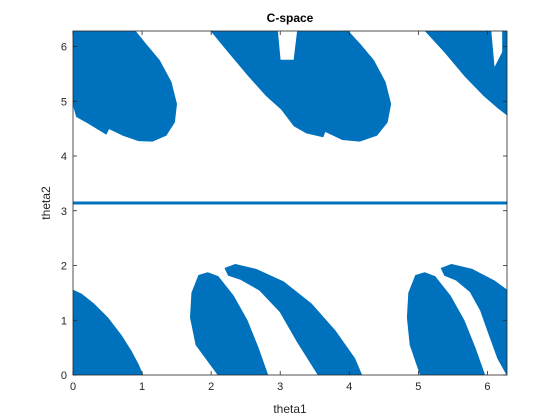 Image resolution: width=560 pixels, height=420 pixels. Describe the element at coordinates (290, 409) in the screenshot. I see `x-axis-title: theta1` at that location.